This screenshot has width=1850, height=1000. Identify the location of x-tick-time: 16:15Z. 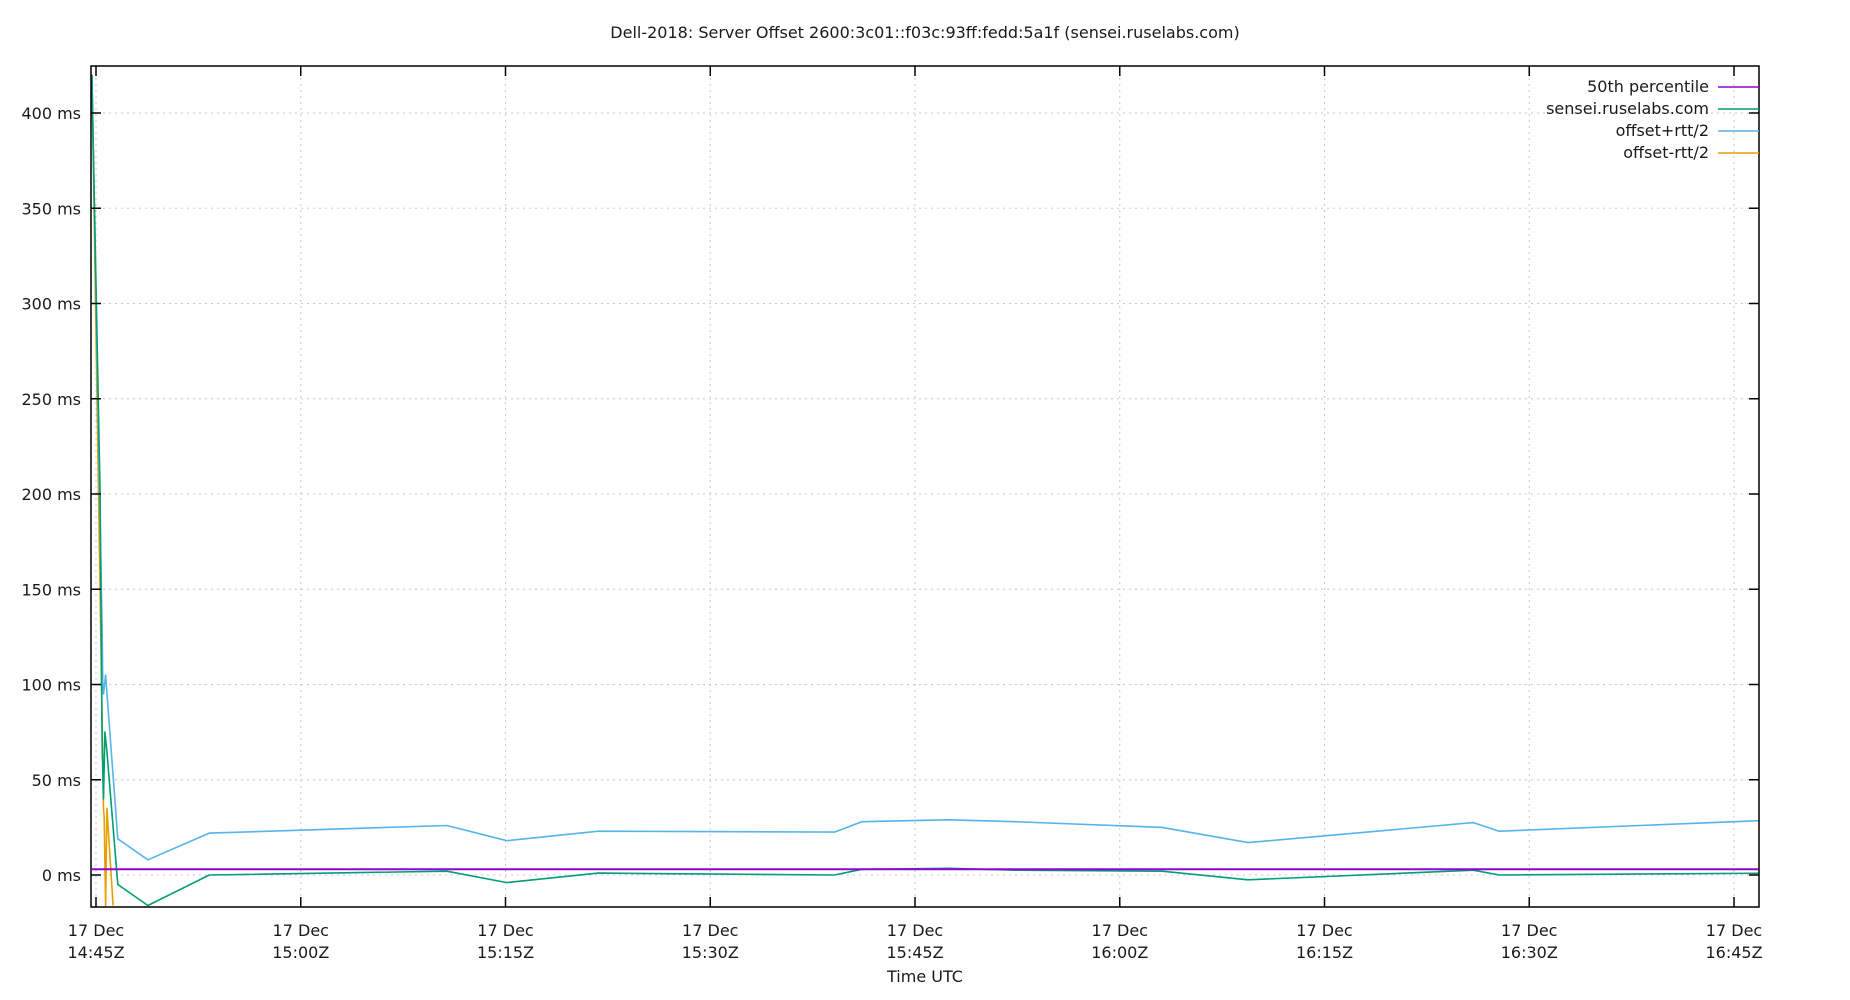
(1324, 952).